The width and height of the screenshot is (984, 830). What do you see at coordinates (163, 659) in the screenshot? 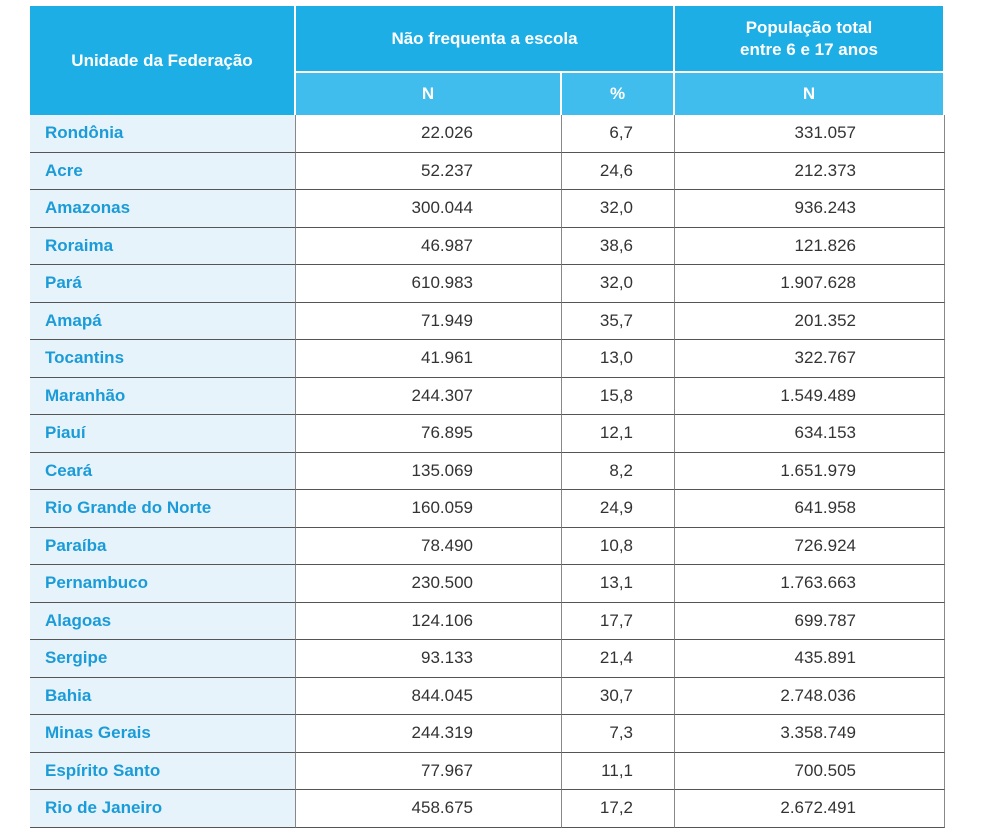
I see `row-label: Sergipe` at bounding box center [163, 659].